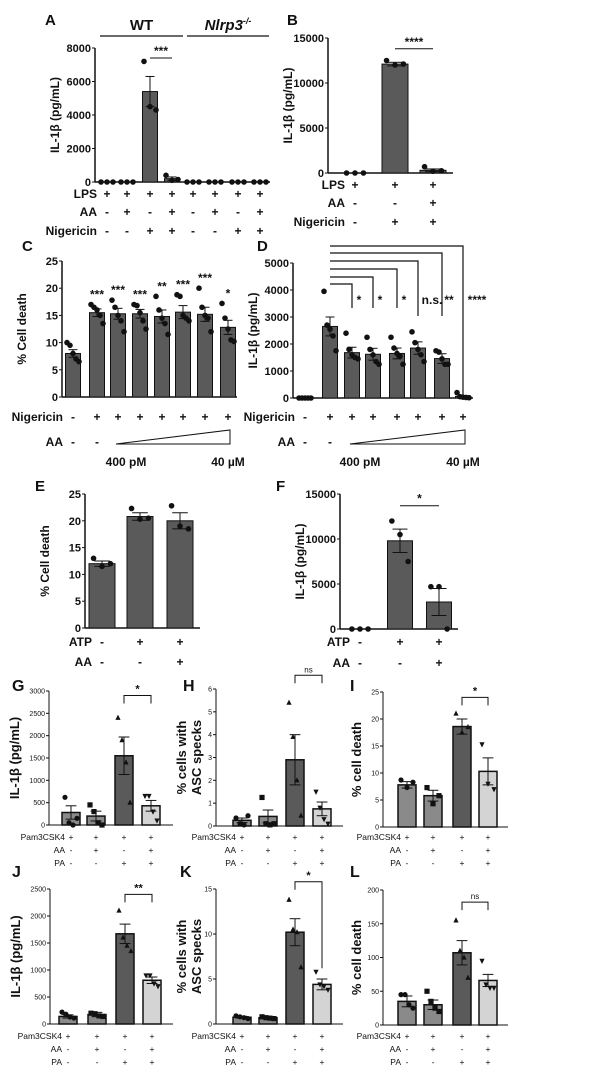 The height and width of the screenshot is (1083, 600). I want to click on panel-letter: C, so click(27, 246).